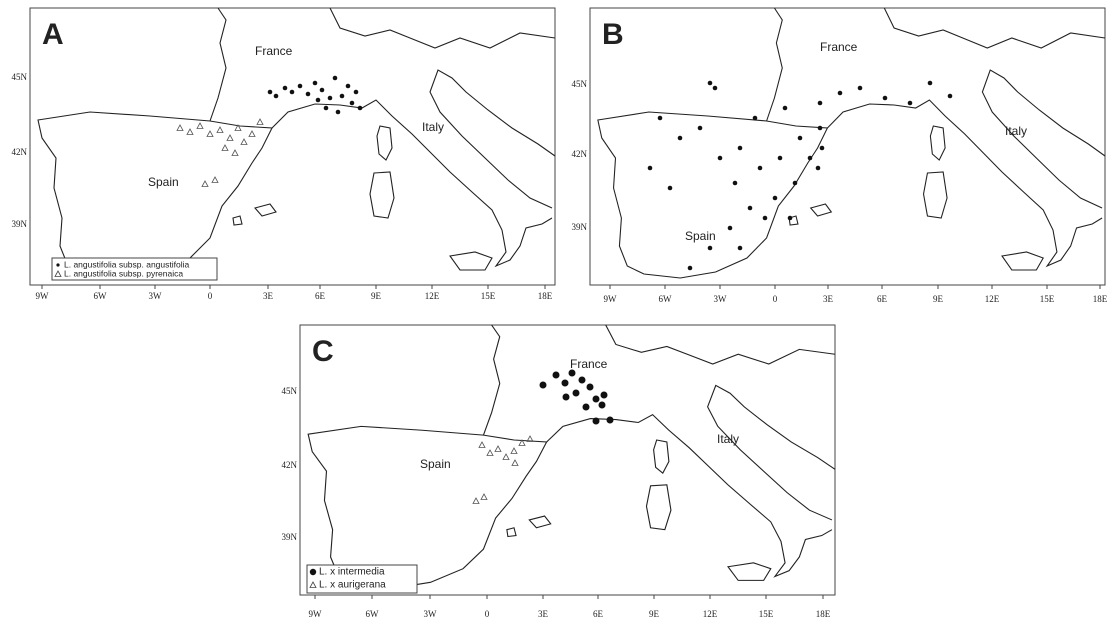 This screenshot has width=1111, height=623. I want to click on legend-label: L. x intermedia, so click(352, 572).